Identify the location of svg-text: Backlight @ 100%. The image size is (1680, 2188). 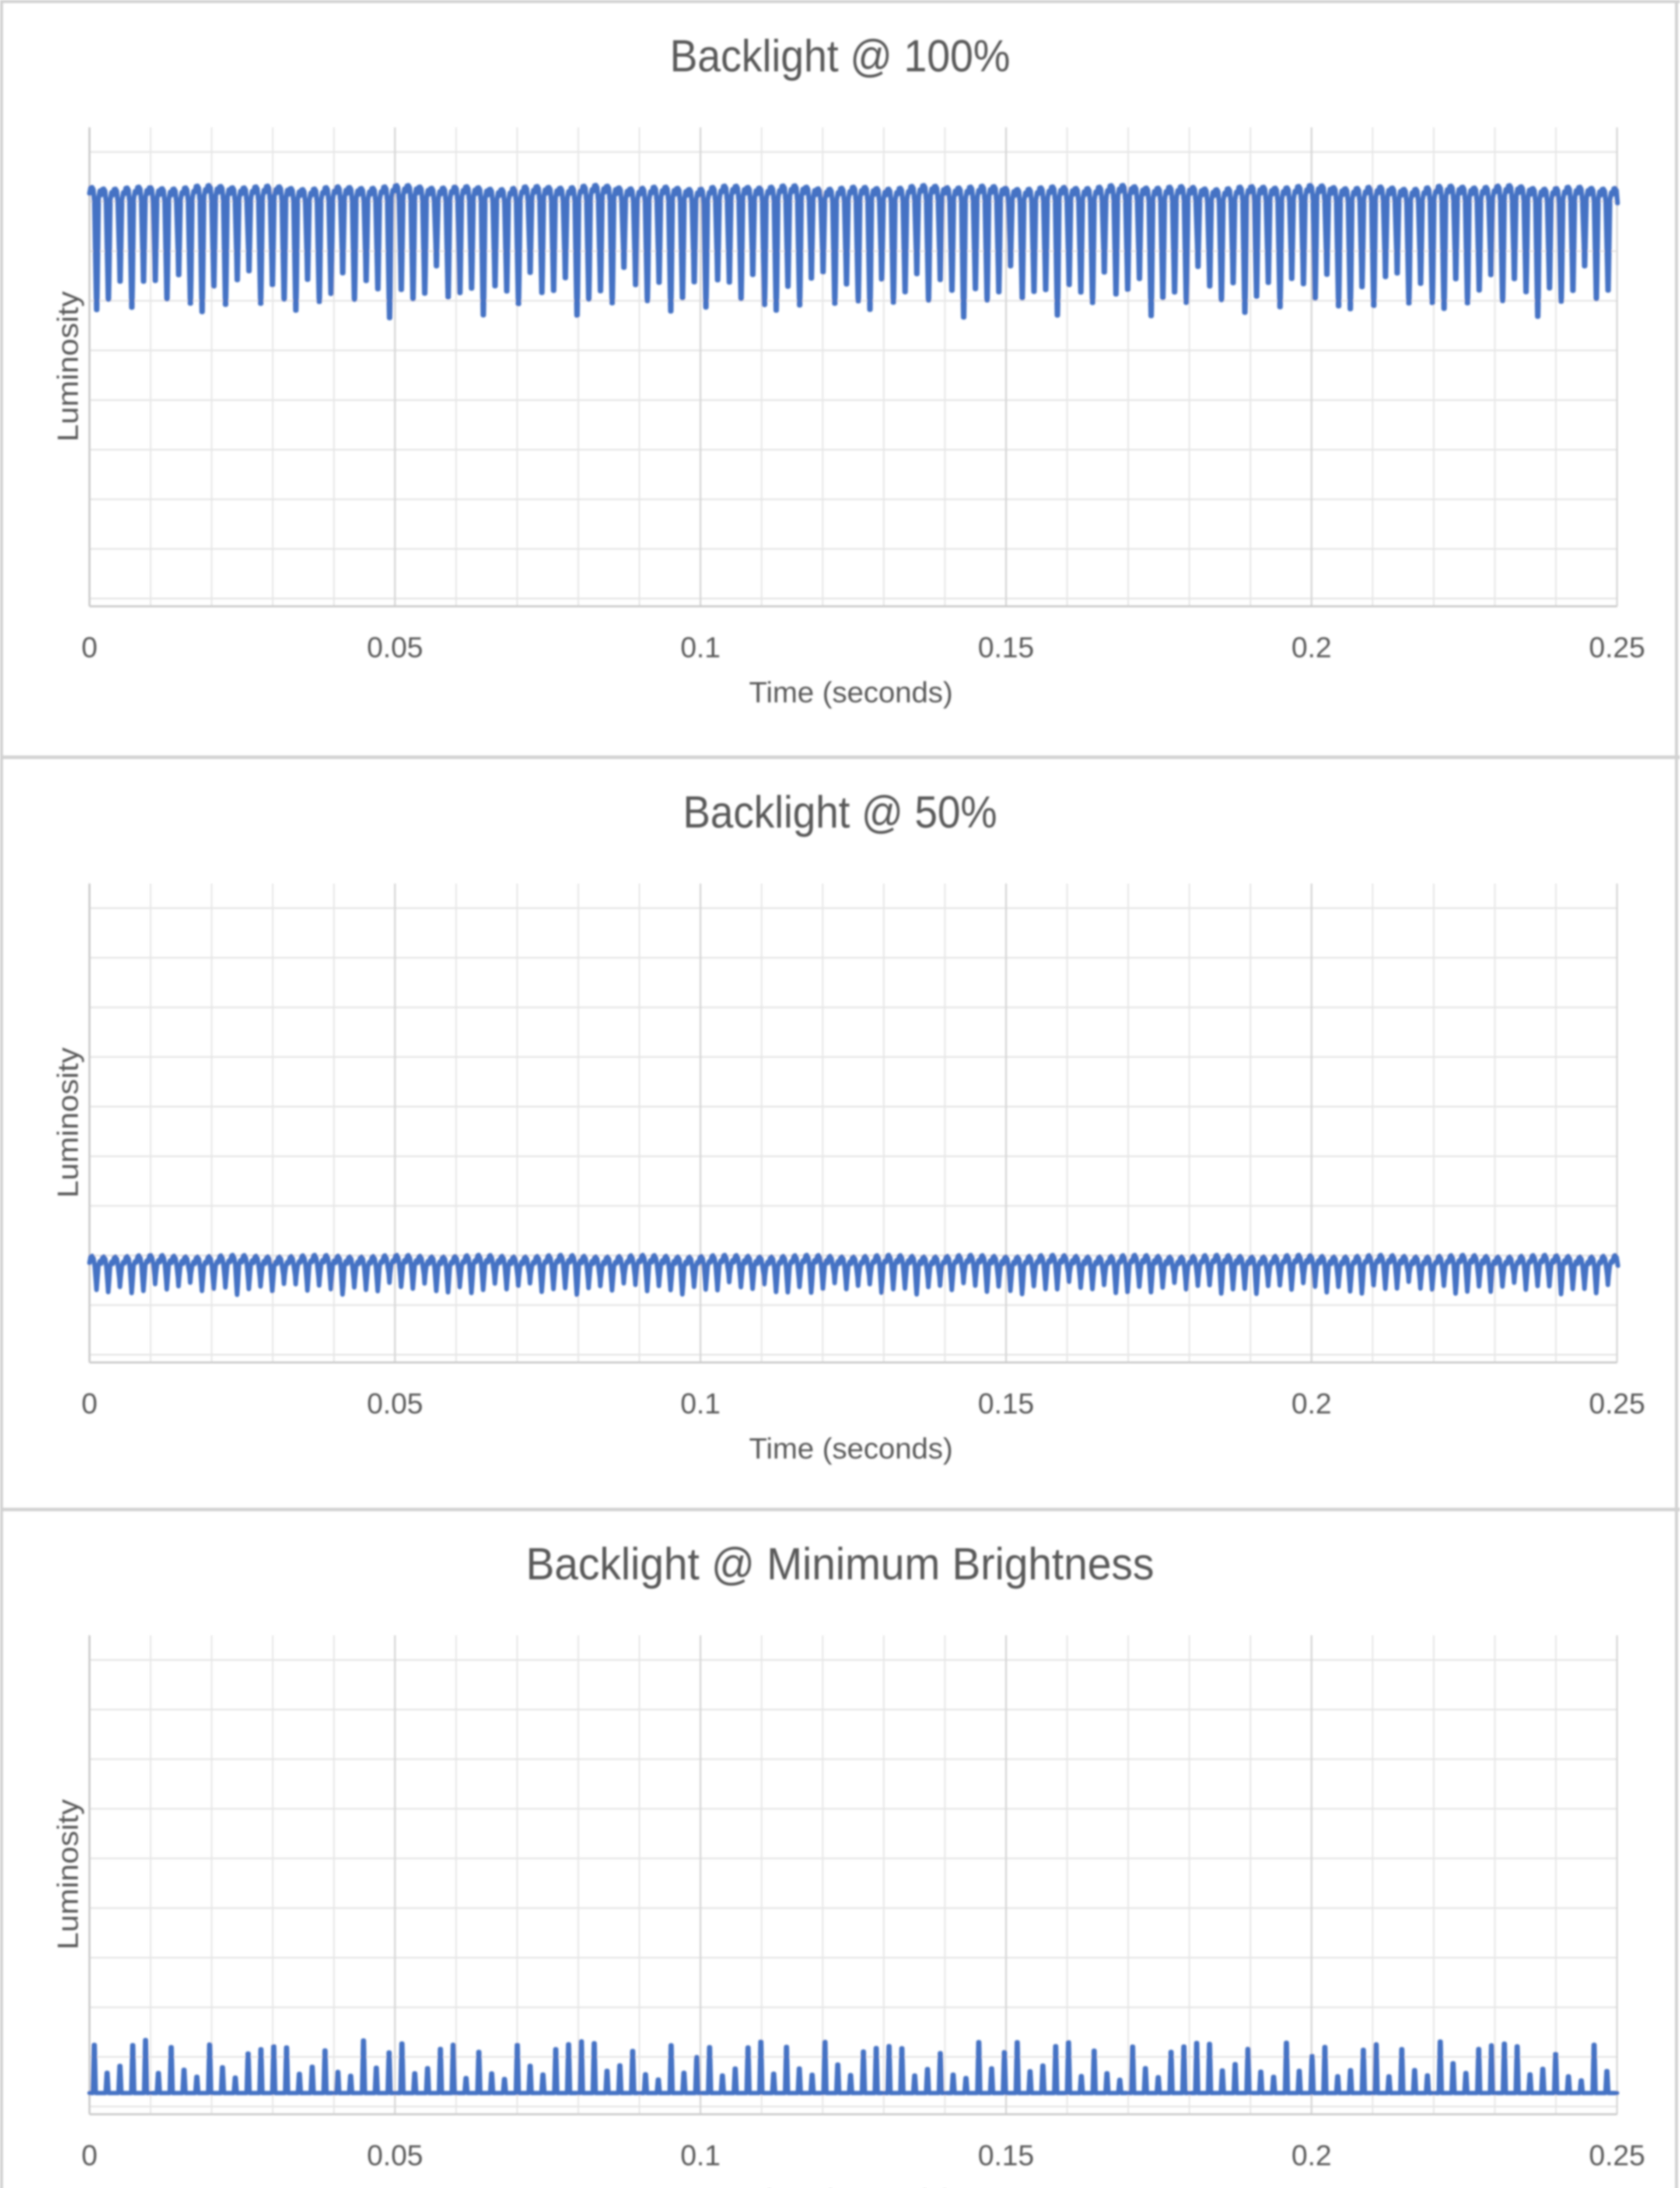
(840, 56).